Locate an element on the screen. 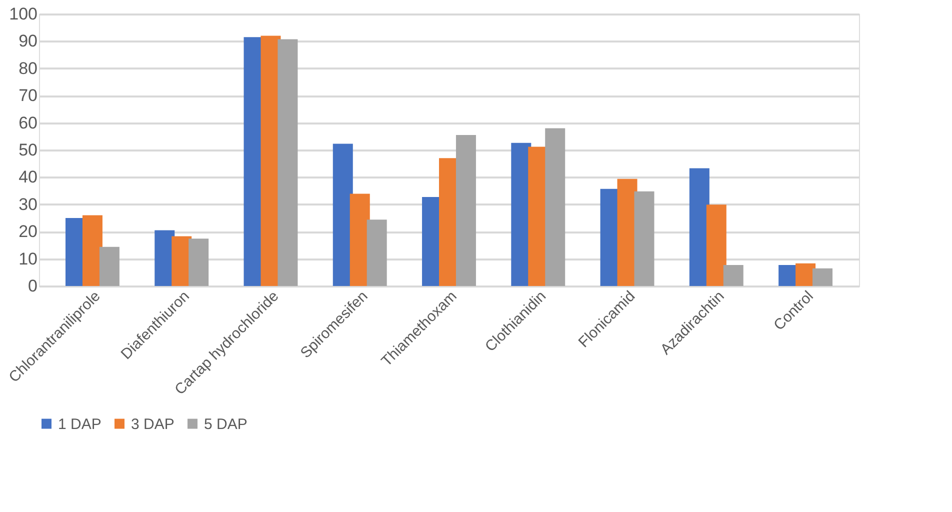 The width and height of the screenshot is (952, 512). y-tick-label: 100 is located at coordinates (23, 14).